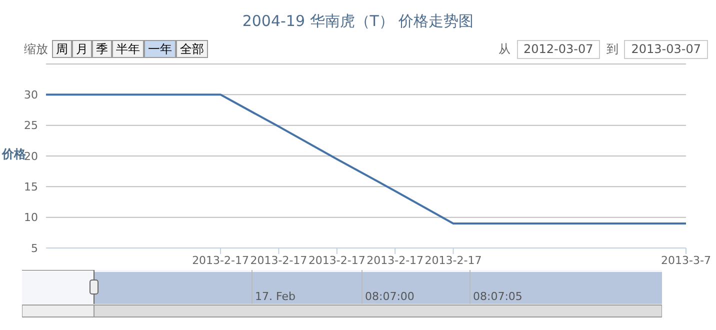 The width and height of the screenshot is (716, 330). What do you see at coordinates (612, 49) in the screenshot?
I see `text: 到` at bounding box center [612, 49].